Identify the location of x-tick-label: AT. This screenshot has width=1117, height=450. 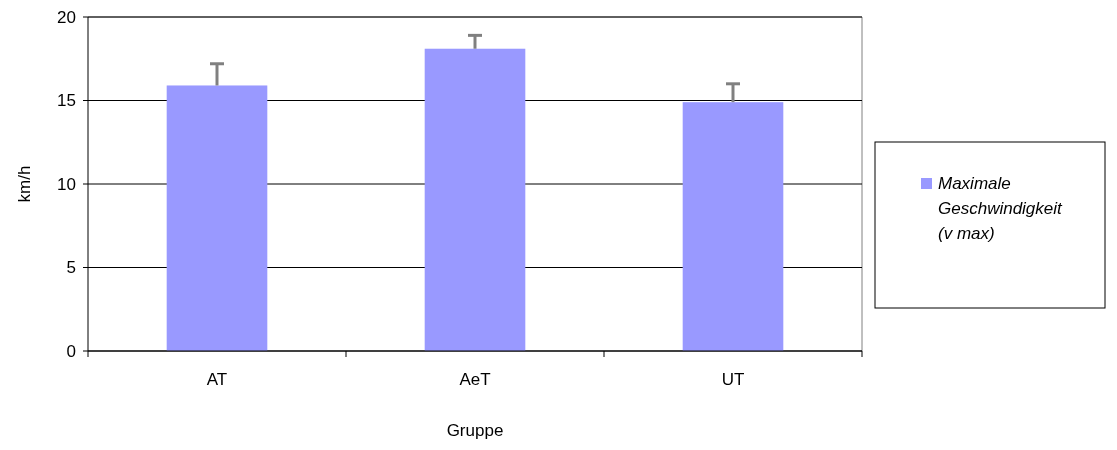
(217, 379).